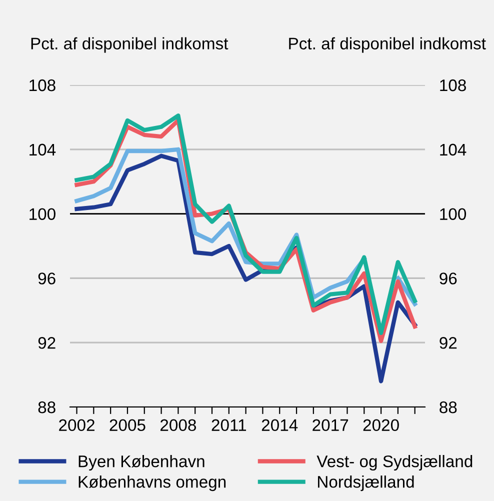  I want to click on y2-tick-label: 92, so click(448, 343).